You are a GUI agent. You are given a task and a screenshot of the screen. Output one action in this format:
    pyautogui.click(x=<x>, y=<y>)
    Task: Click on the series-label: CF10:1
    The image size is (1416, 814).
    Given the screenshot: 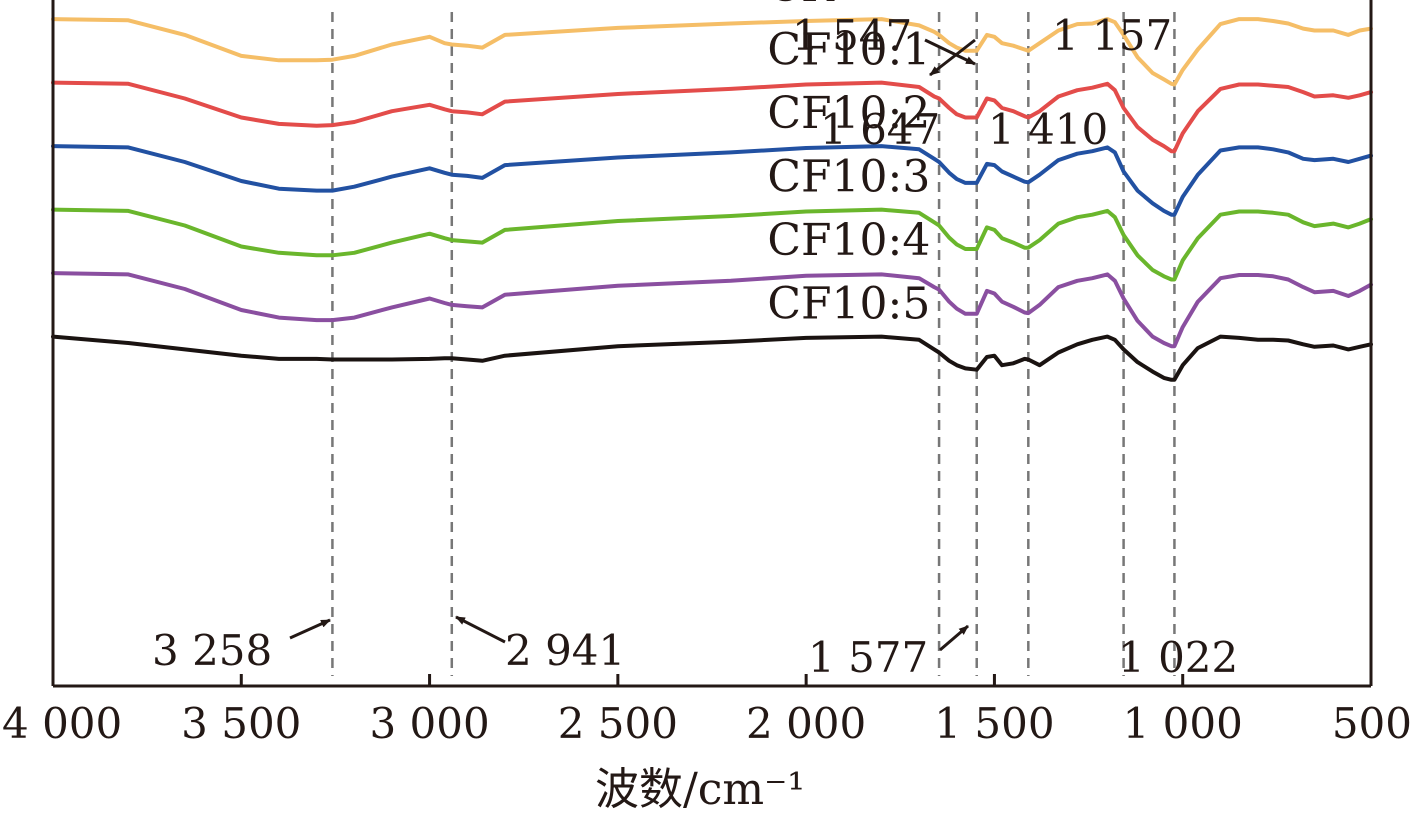 What is the action you would take?
    pyautogui.click(x=848, y=50)
    